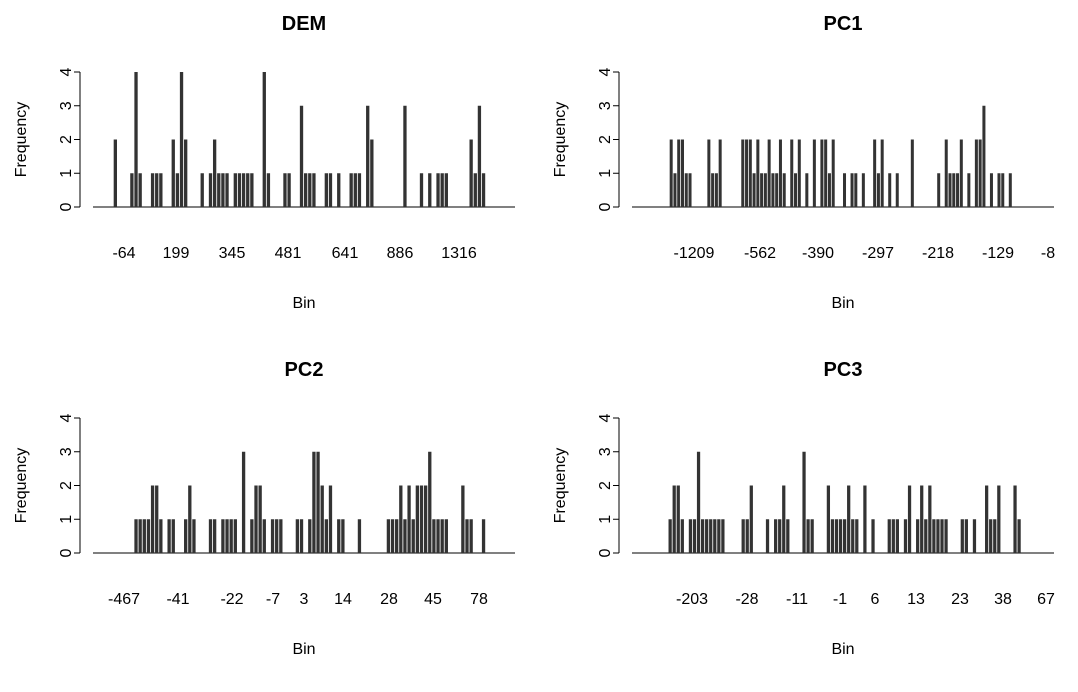 The width and height of the screenshot is (1078, 692). Describe the element at coordinates (66, 519) in the screenshot. I see `pc2-y-tick-label: 1` at that location.